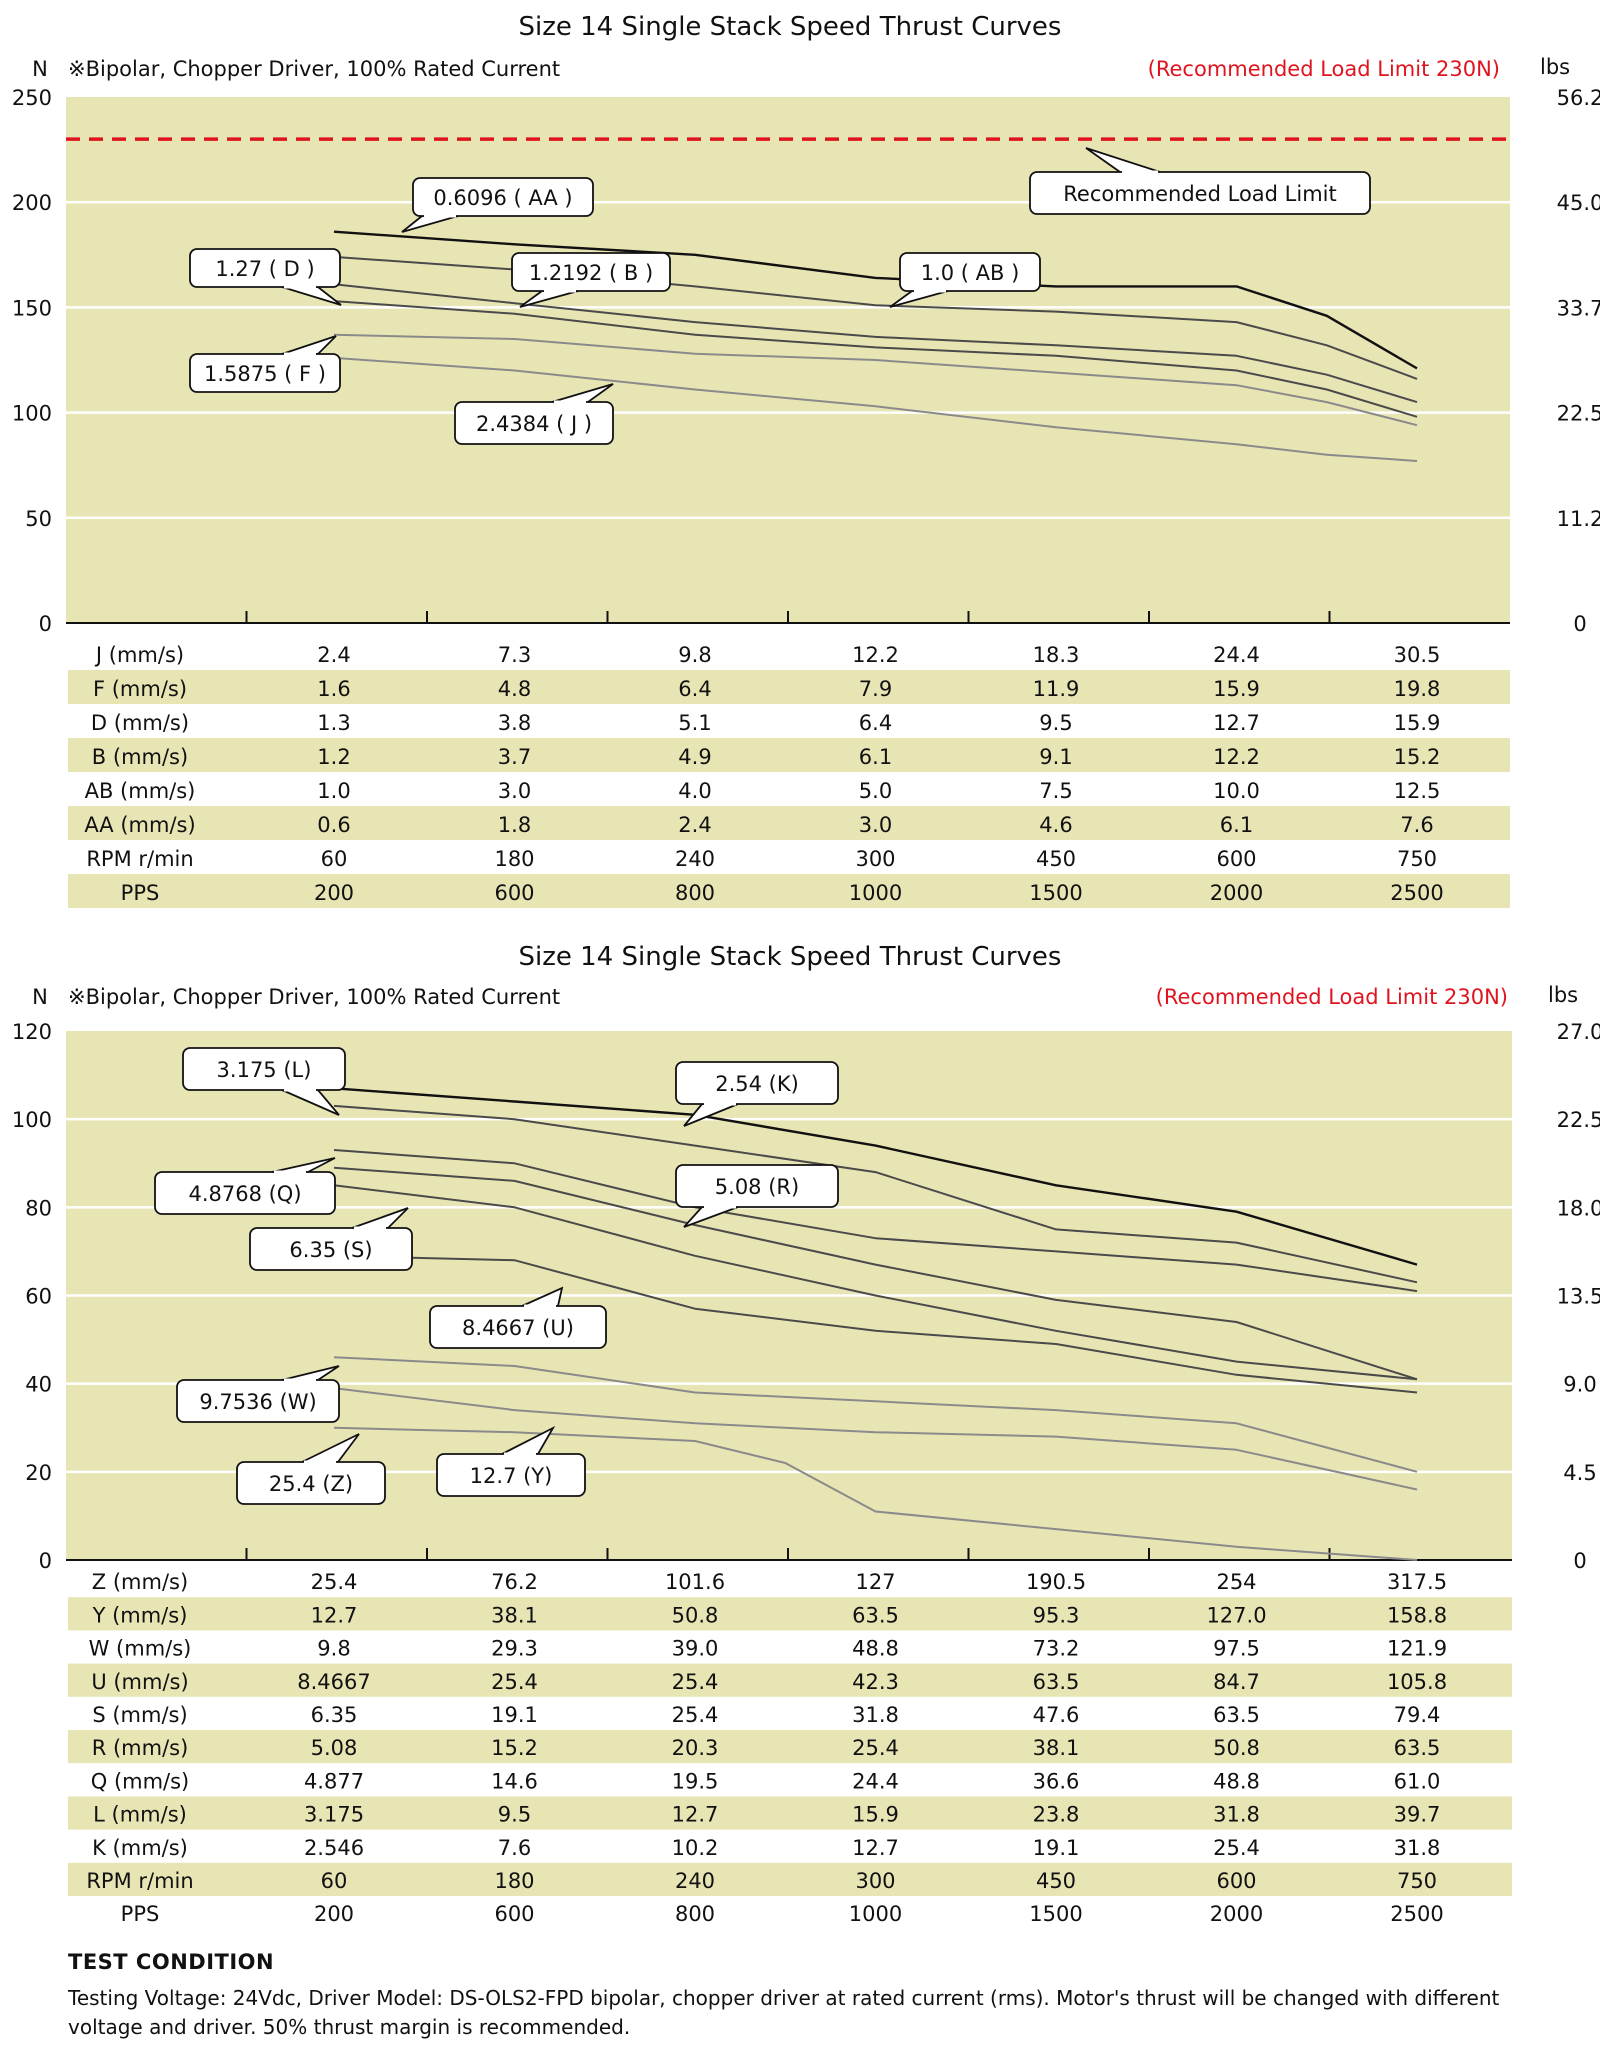  Describe the element at coordinates (140, 1848) in the screenshot. I see `chart2-table-row-label: K (mm/s)` at that location.